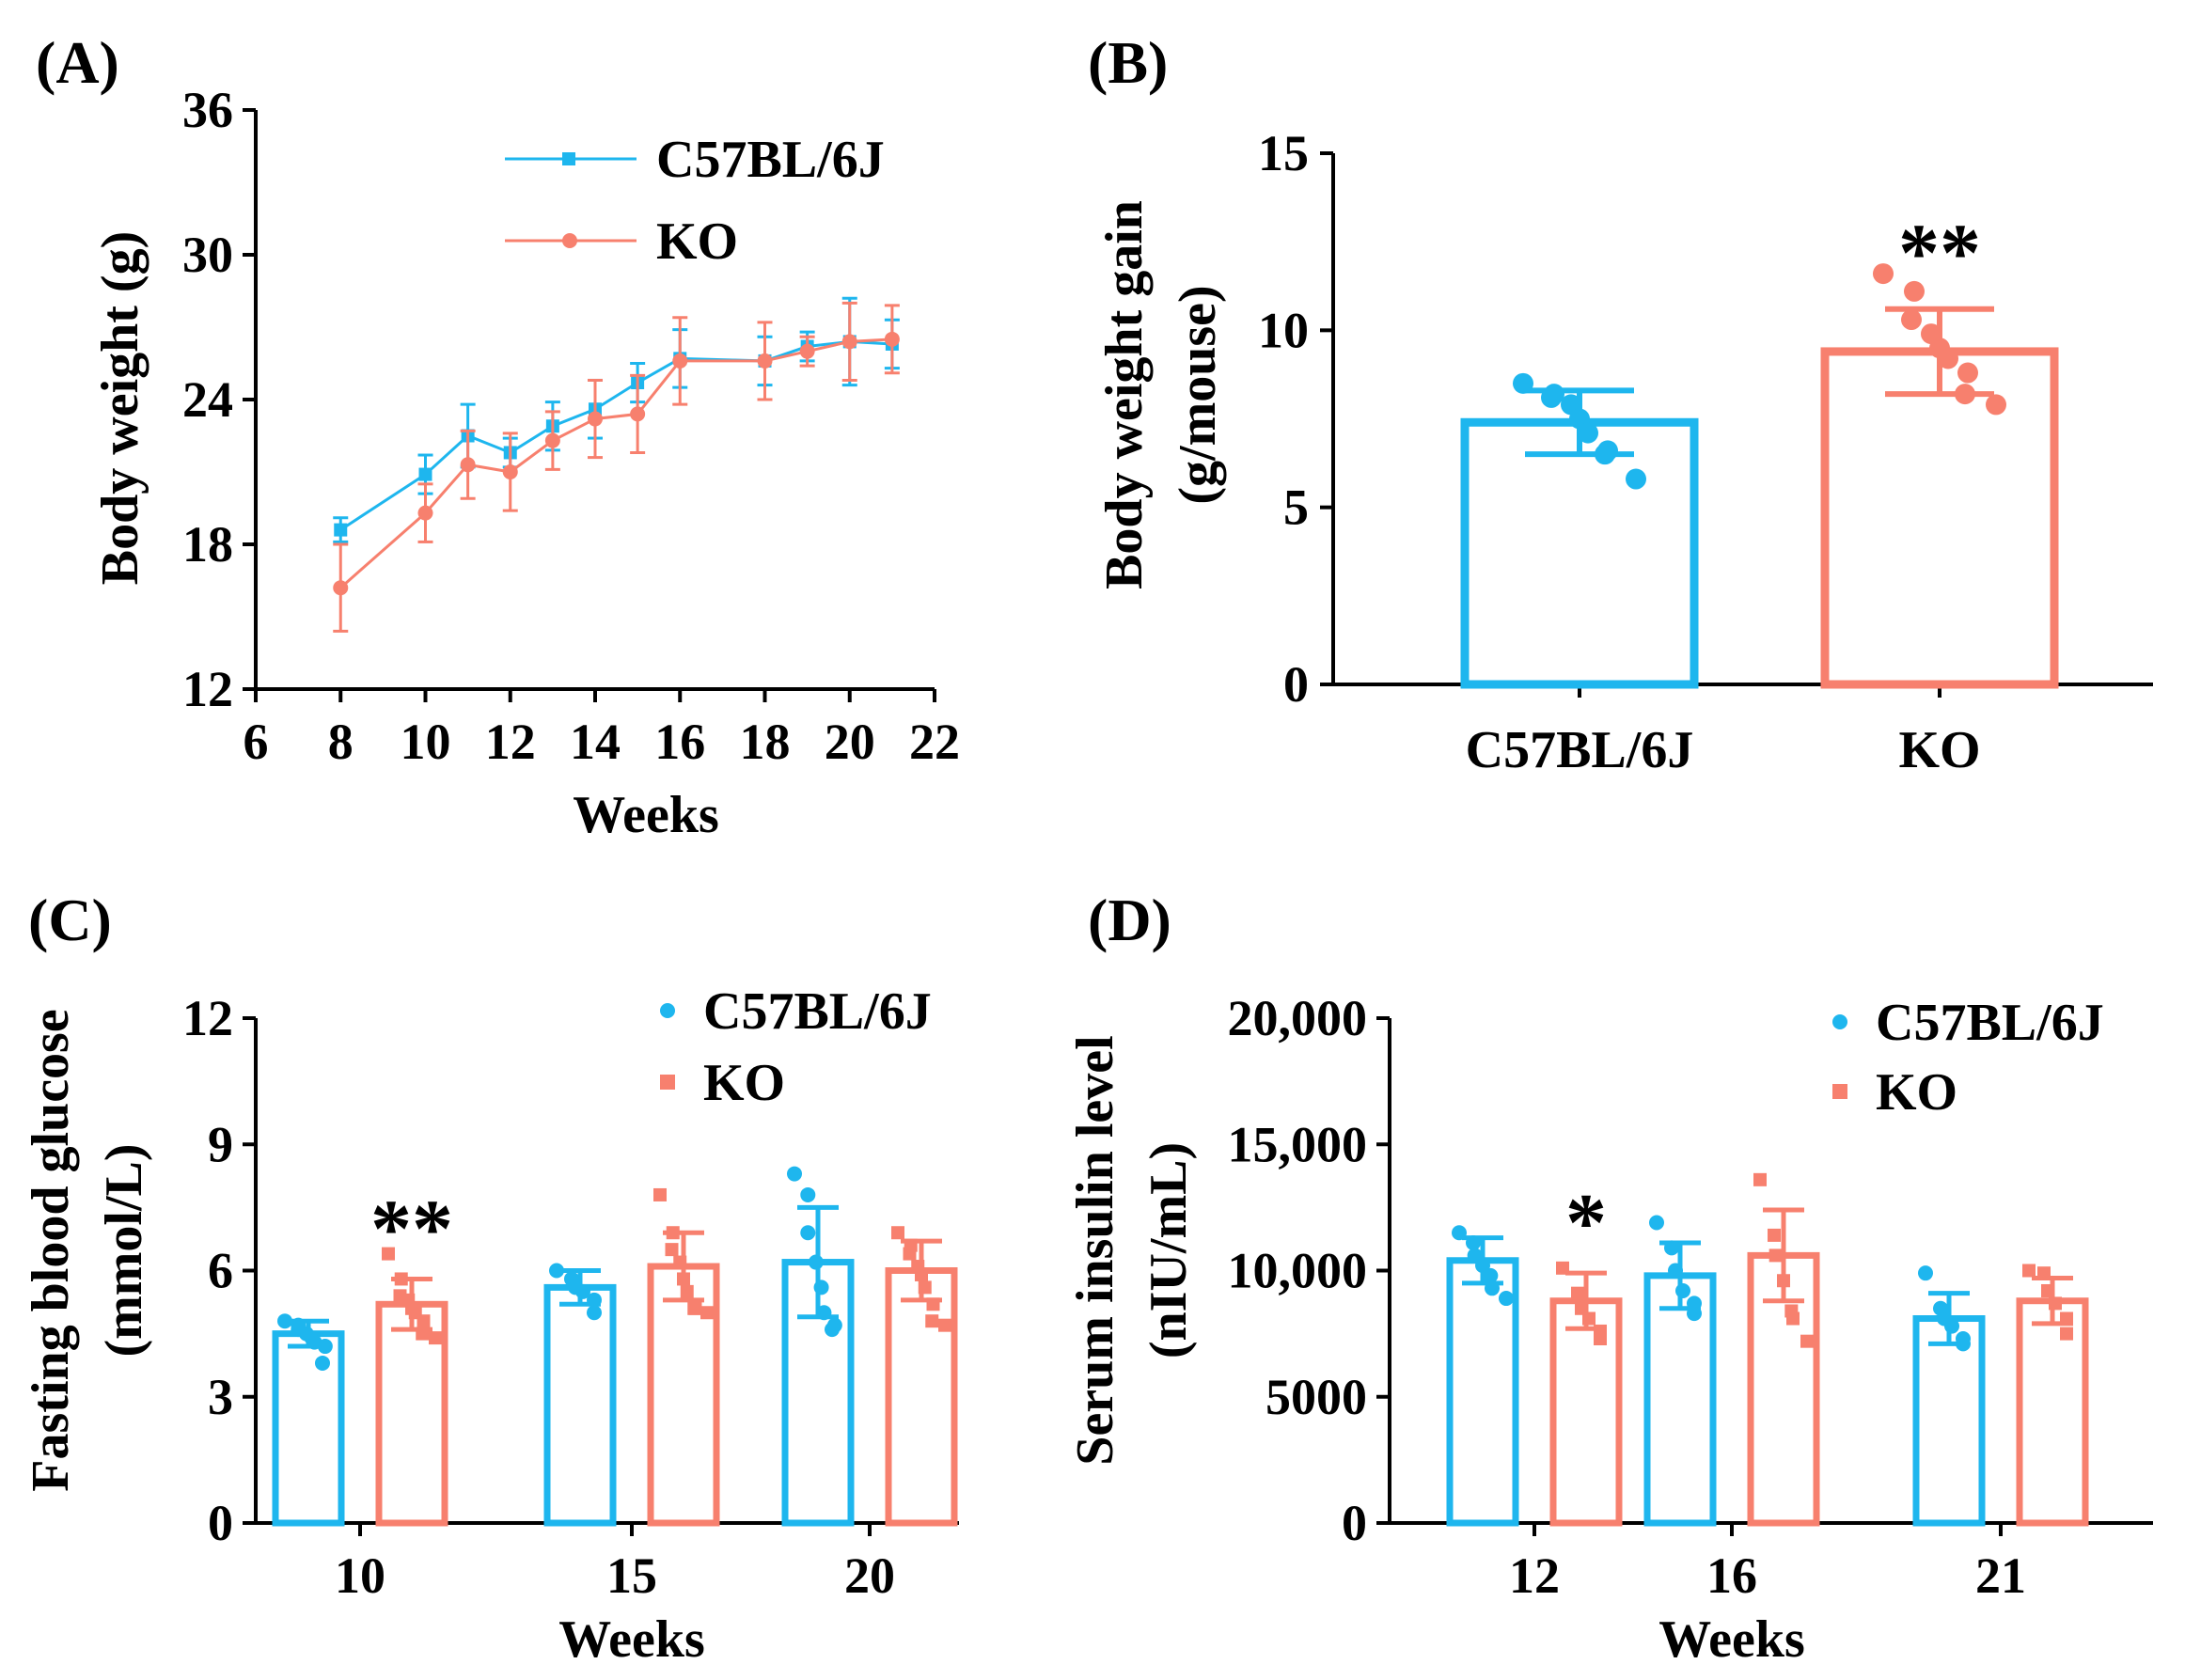 This screenshot has height=1680, width=2185. What do you see at coordinates (1949, 1421) in the screenshot?
I see `panel-d-bar-c57` at bounding box center [1949, 1421].